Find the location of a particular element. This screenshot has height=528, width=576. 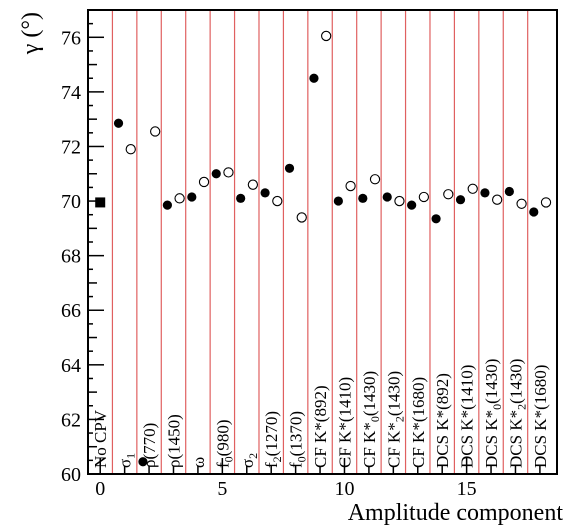

component-label: f0(980) is located at coordinates (224, 444).